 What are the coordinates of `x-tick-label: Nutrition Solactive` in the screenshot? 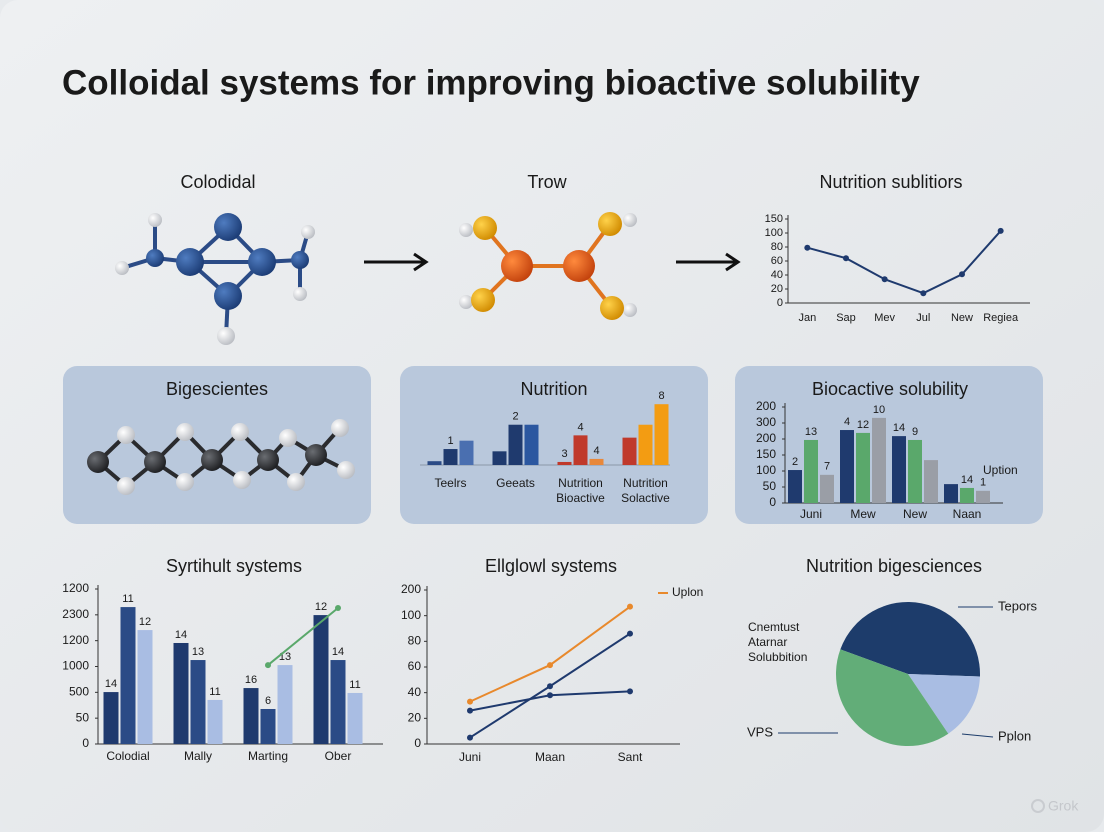 It's located at (645, 490).